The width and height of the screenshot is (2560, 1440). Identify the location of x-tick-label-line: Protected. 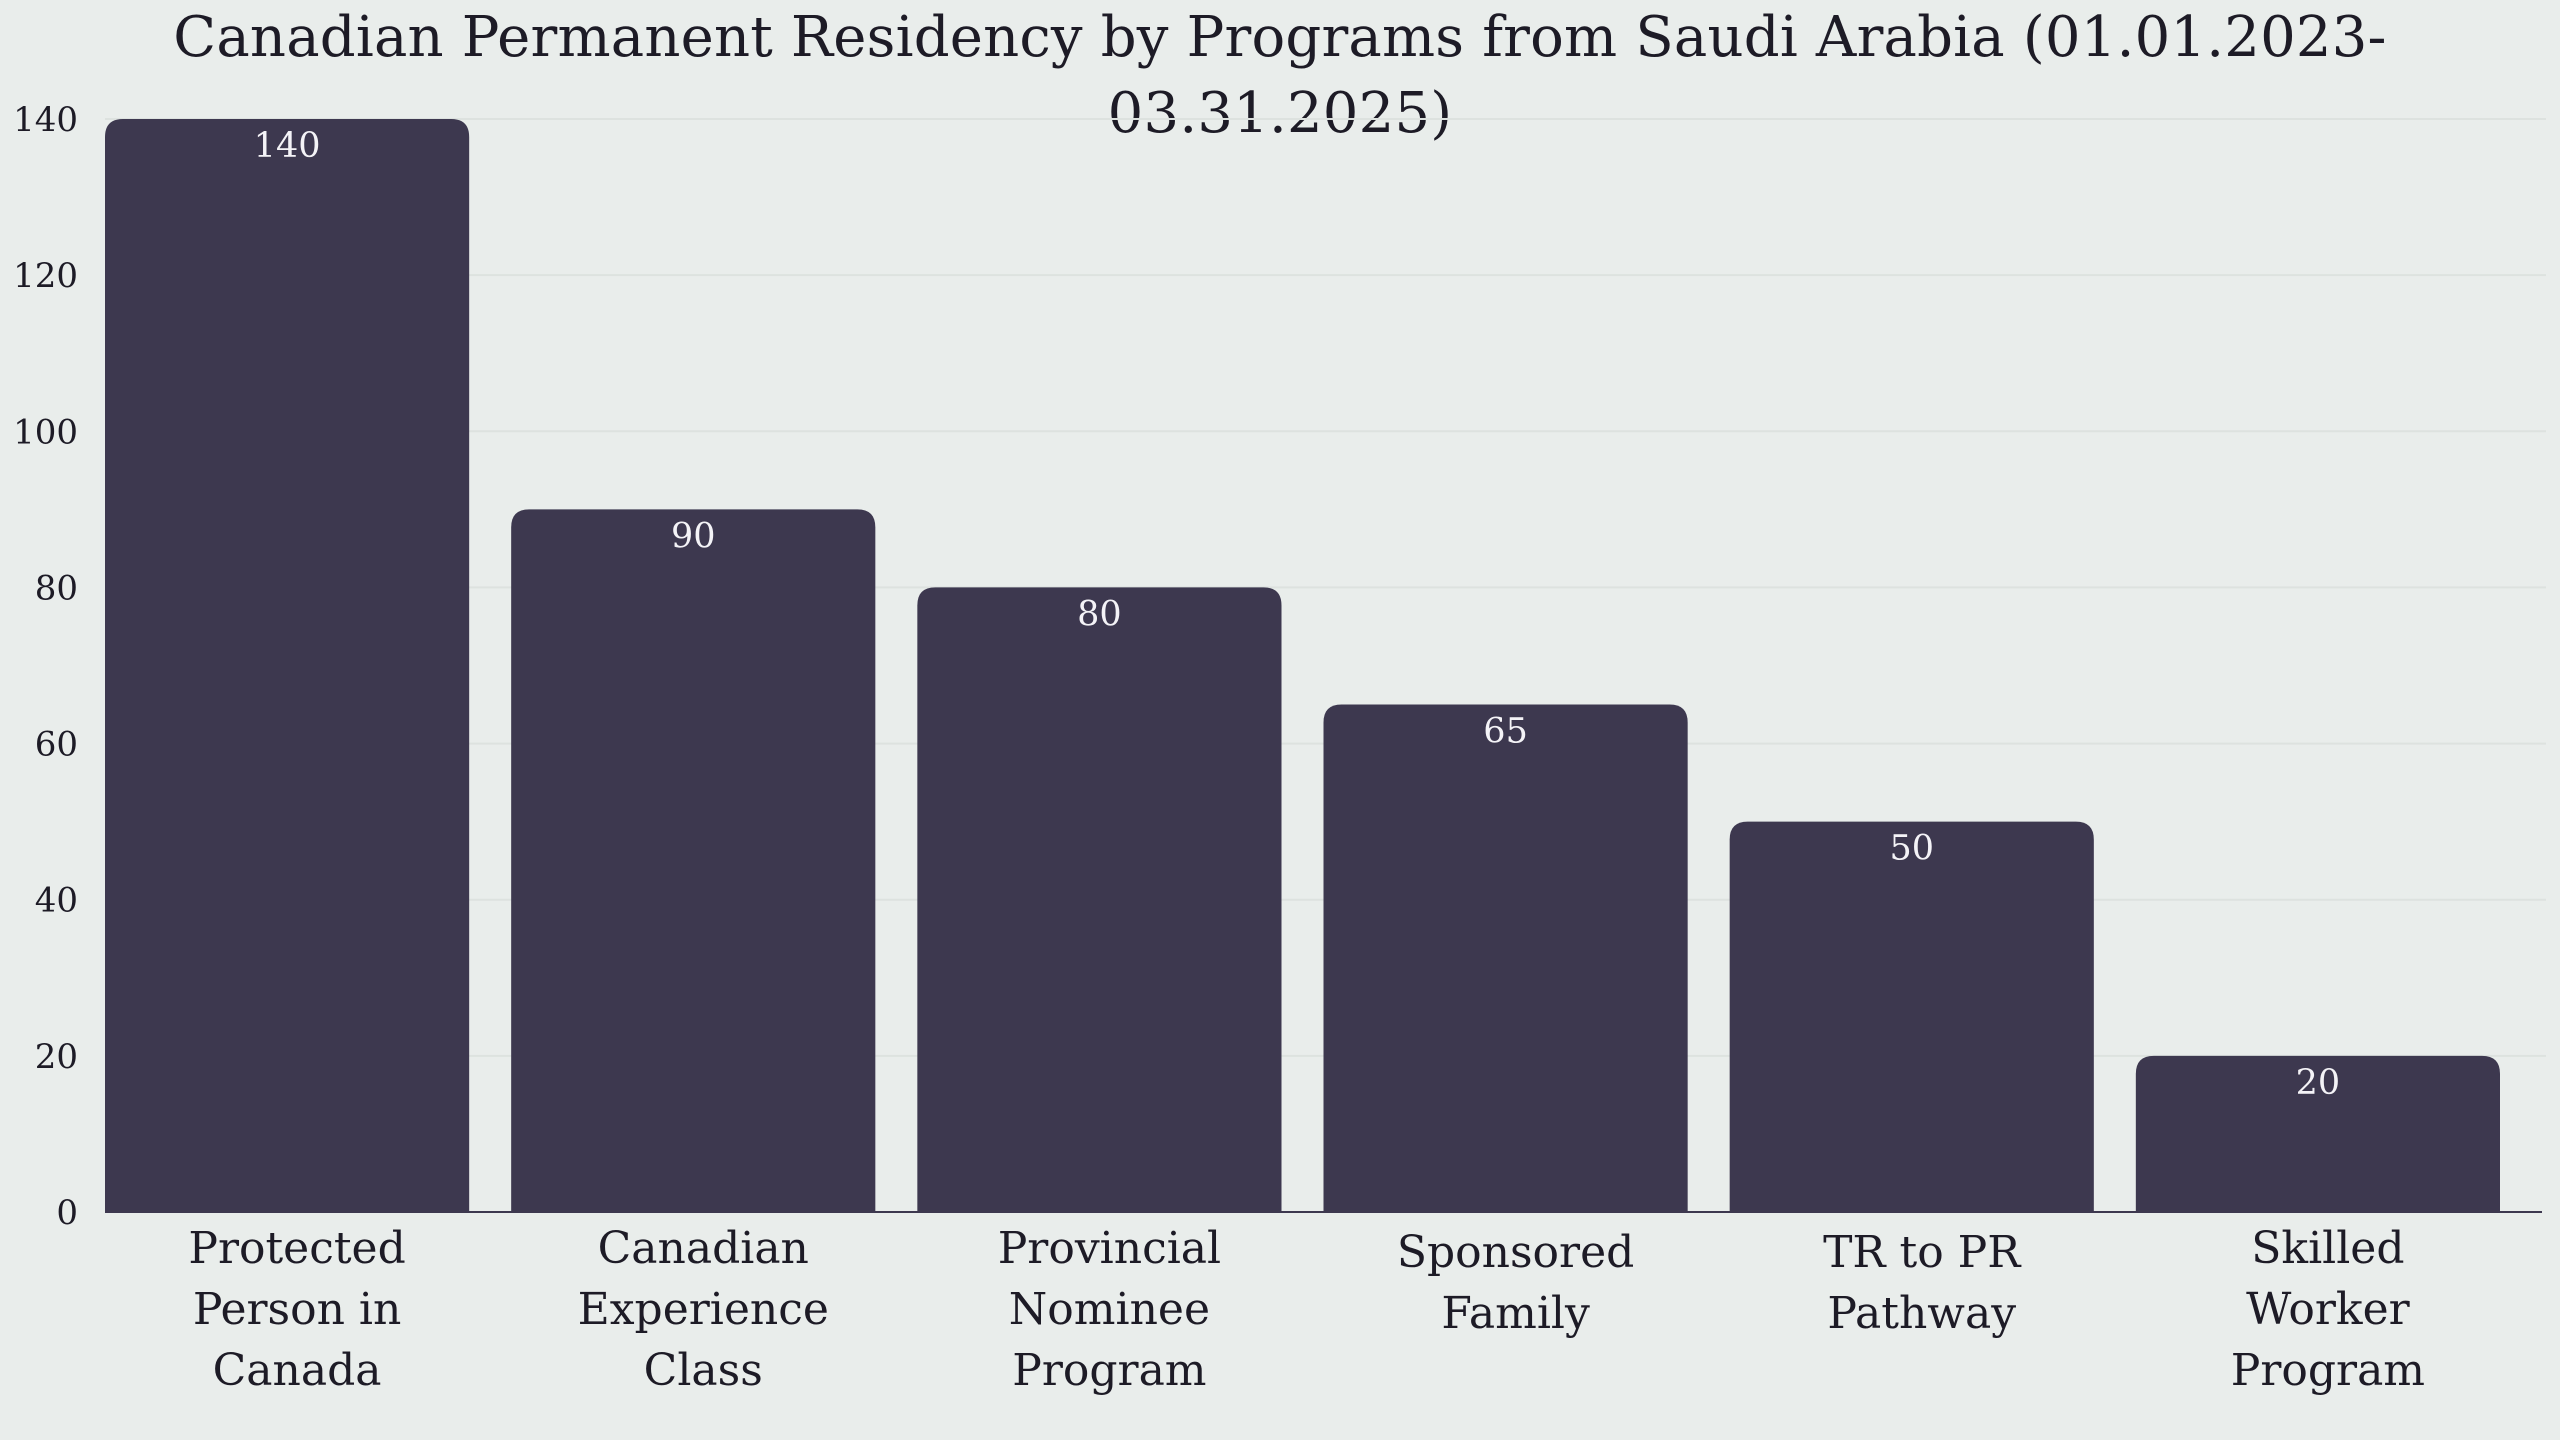
(297, 1248).